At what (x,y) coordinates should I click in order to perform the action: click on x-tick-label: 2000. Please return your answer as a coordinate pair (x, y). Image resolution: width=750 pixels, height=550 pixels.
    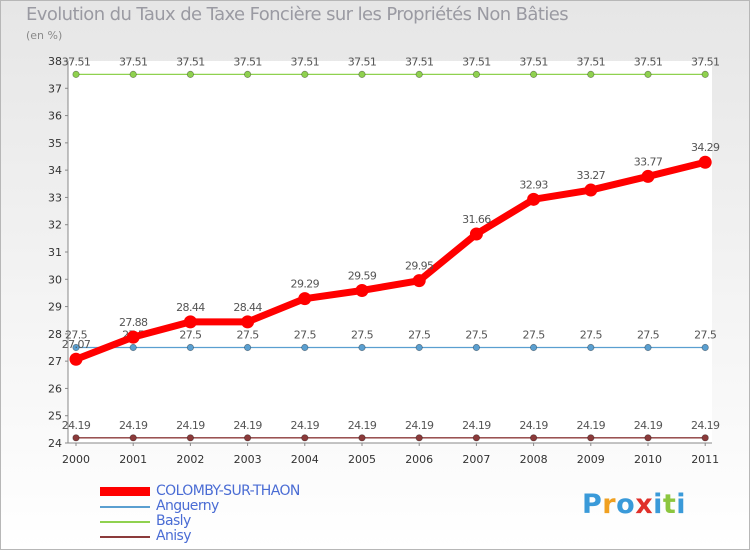
    Looking at the image, I should click on (76, 459).